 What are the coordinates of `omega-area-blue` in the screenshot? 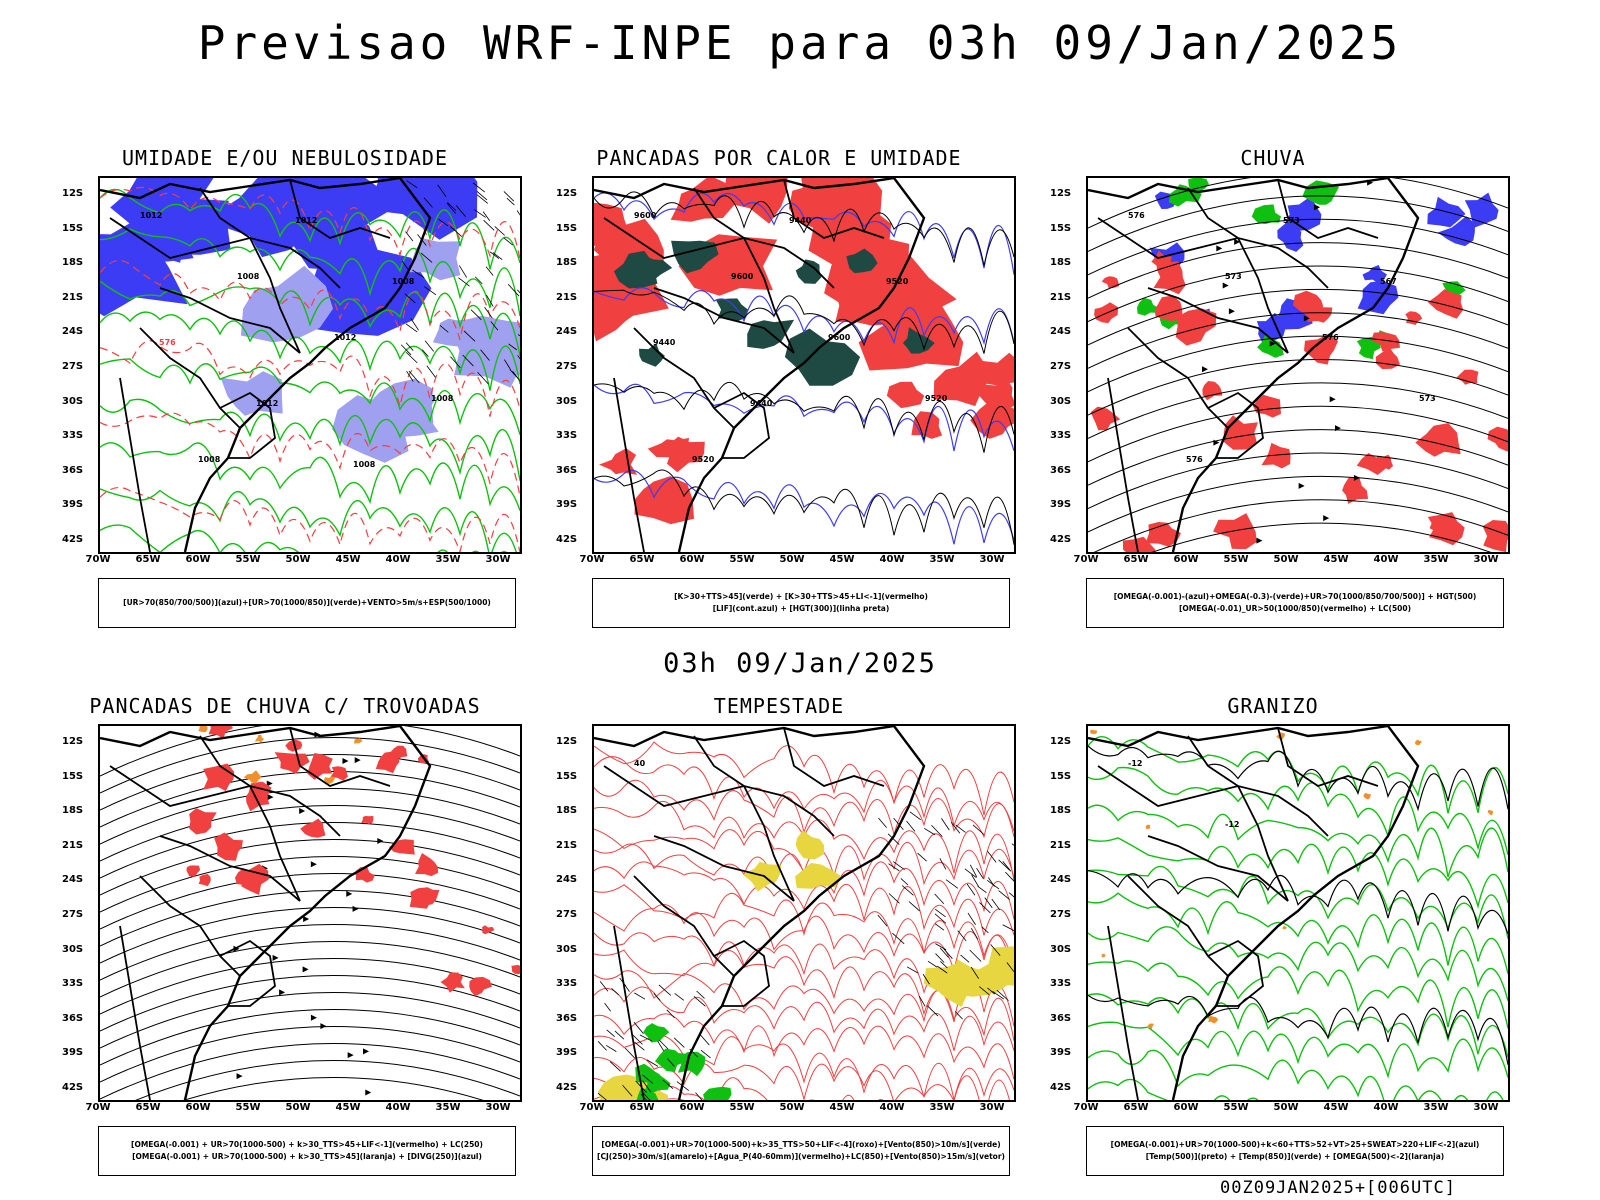 It's located at (1456, 231).